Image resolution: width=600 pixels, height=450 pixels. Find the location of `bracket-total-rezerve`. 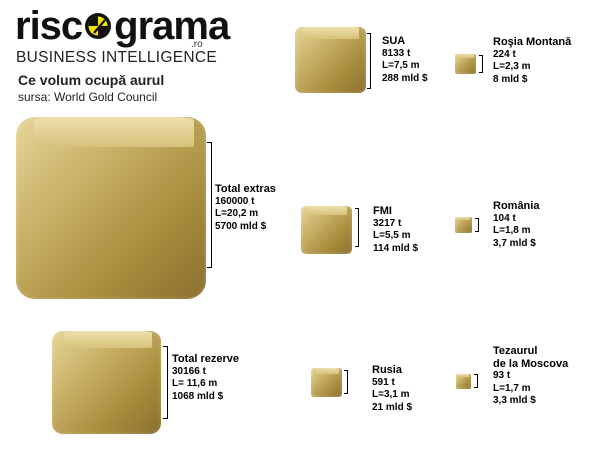

bracket-total-rezerve is located at coordinates (165, 382).